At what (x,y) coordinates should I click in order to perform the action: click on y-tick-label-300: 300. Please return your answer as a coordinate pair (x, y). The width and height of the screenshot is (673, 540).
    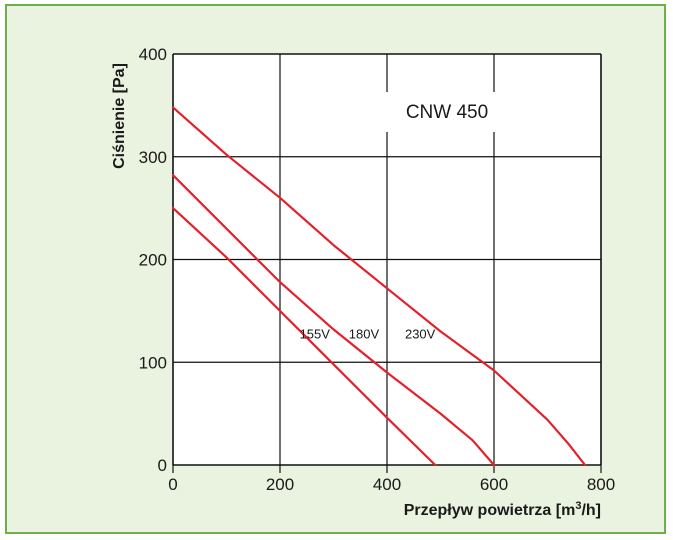
    Looking at the image, I should click on (153, 157).